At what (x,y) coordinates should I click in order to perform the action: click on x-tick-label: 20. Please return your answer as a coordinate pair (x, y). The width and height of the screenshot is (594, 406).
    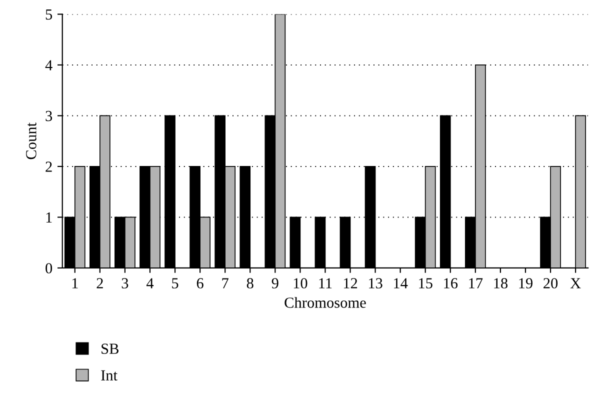
    Looking at the image, I should click on (551, 283).